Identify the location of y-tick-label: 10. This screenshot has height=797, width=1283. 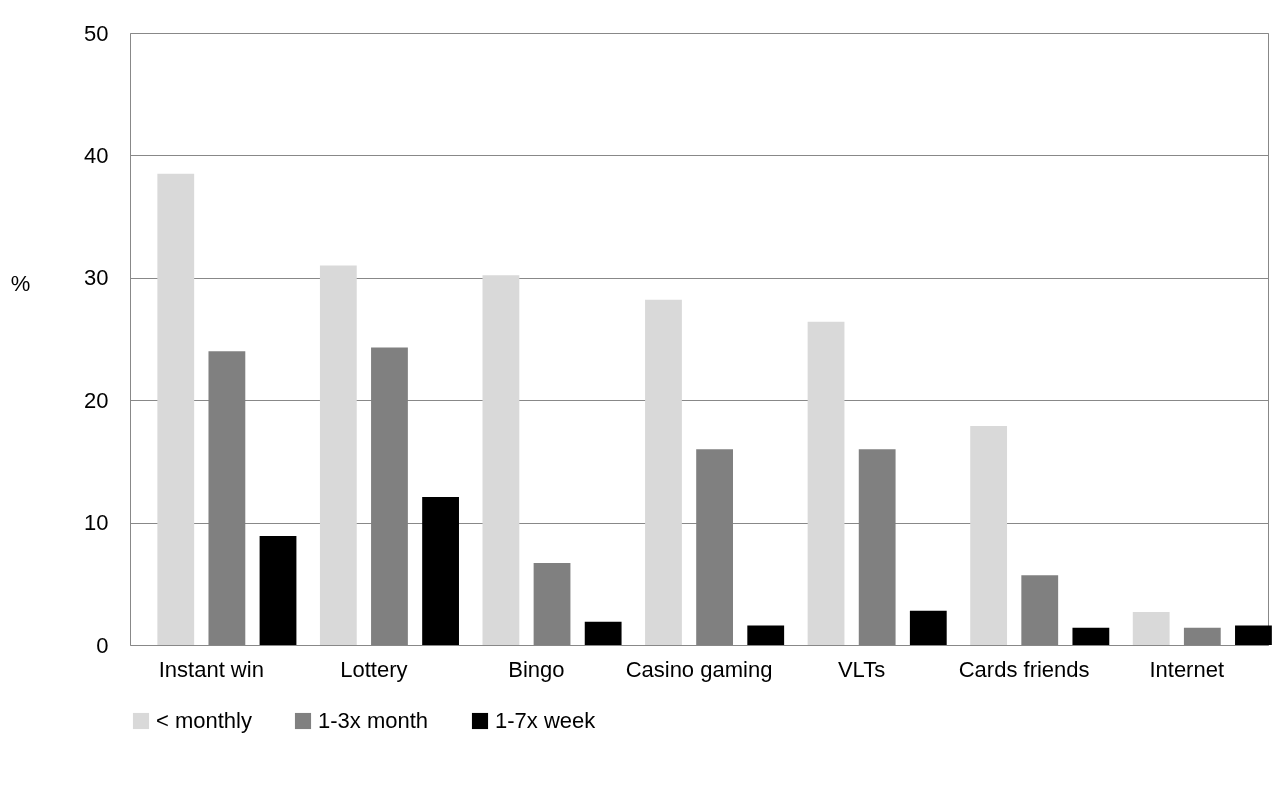
(96, 523).